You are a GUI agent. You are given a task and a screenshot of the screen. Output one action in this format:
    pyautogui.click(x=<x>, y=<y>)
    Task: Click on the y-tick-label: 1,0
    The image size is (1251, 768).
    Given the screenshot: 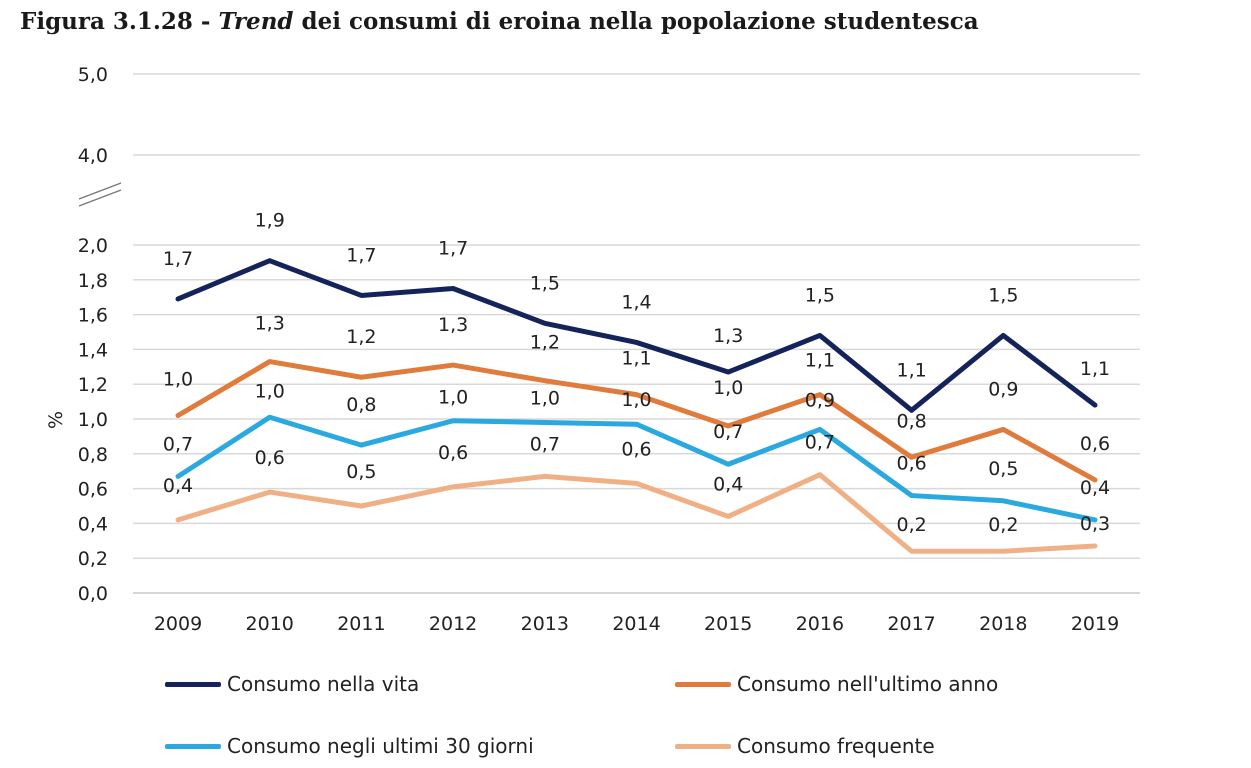 What is the action you would take?
    pyautogui.click(x=93, y=420)
    